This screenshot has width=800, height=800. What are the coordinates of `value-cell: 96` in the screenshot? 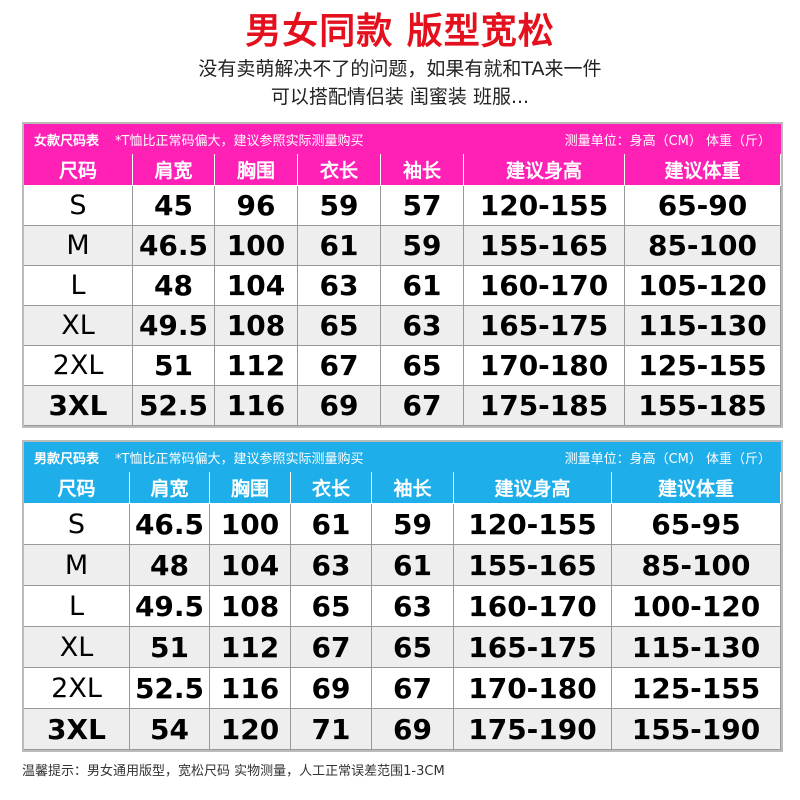 It's located at (256, 206).